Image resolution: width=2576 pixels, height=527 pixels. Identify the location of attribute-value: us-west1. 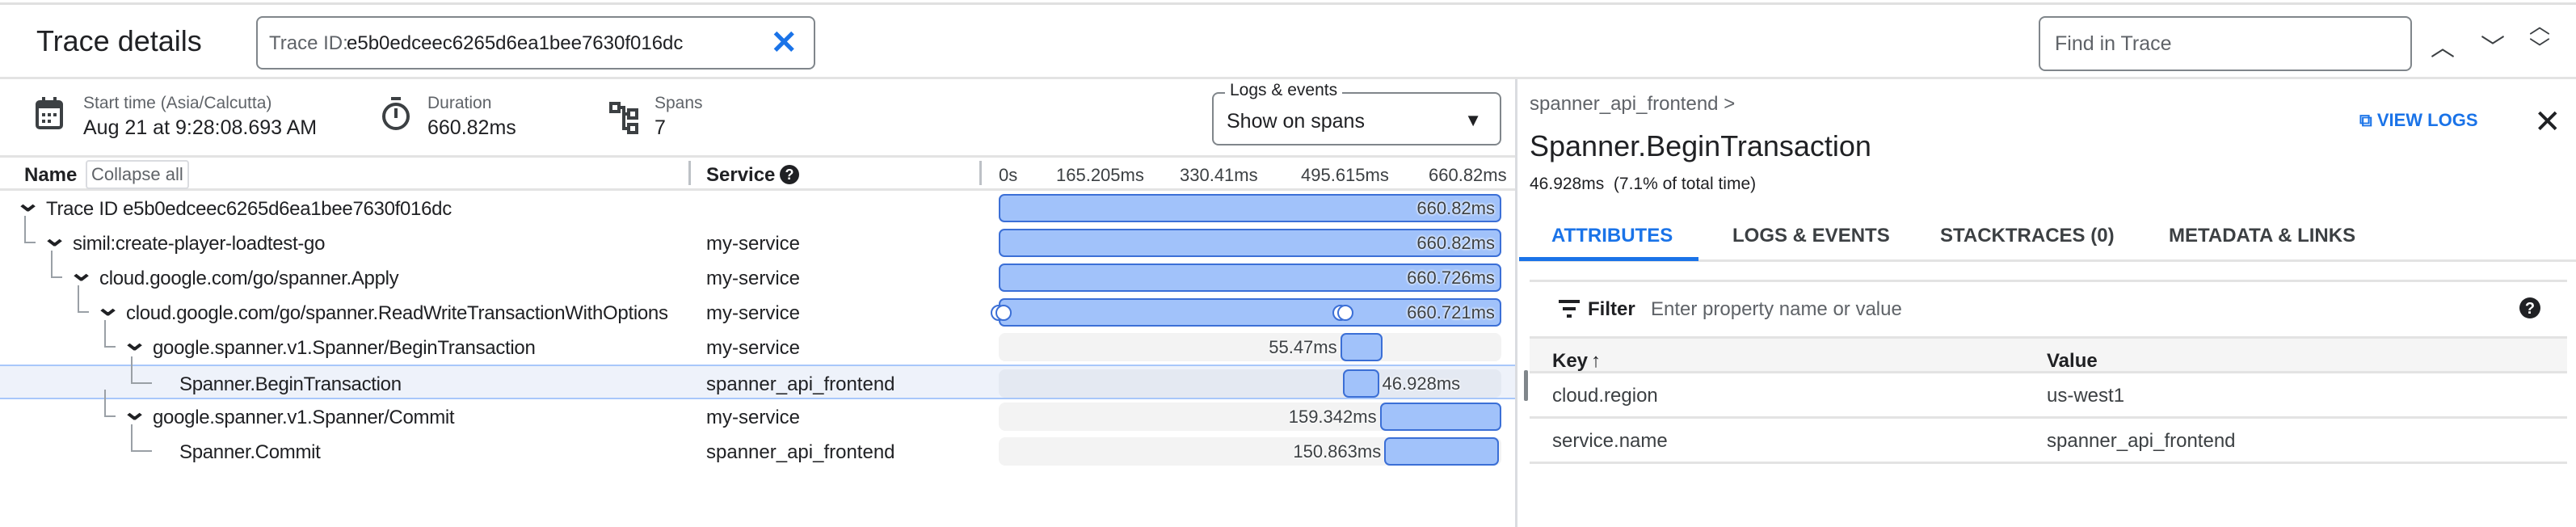
(2086, 396).